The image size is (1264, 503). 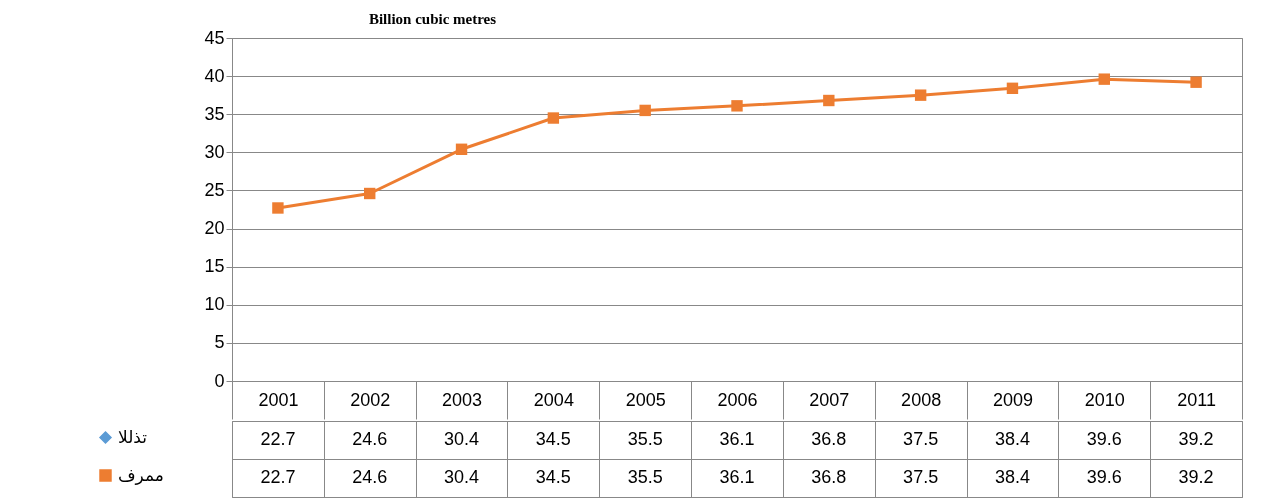 I want to click on x-tick-label: 2009, so click(x=1012, y=399).